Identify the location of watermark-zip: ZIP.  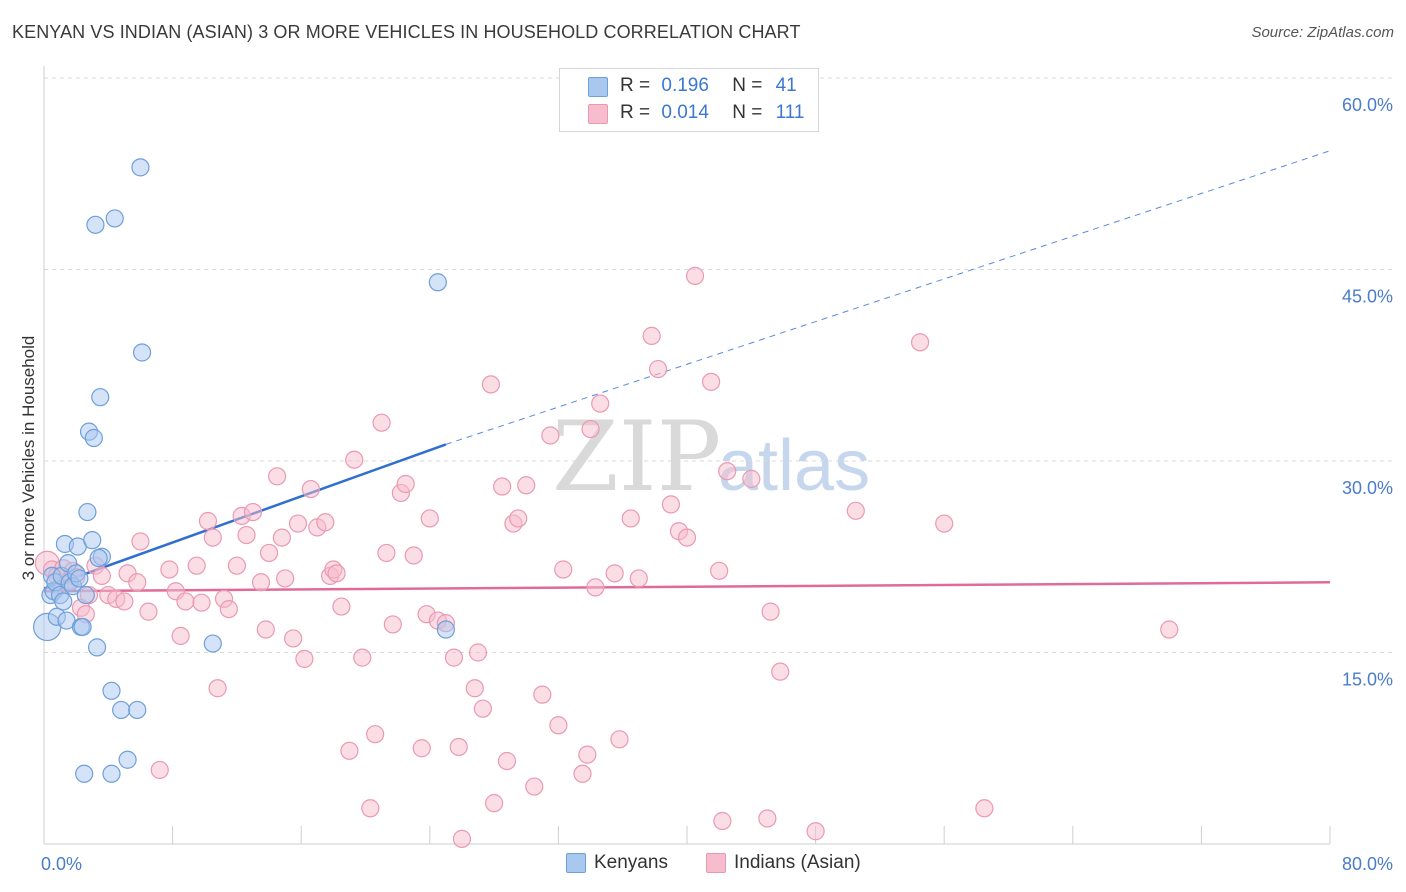
(636, 457).